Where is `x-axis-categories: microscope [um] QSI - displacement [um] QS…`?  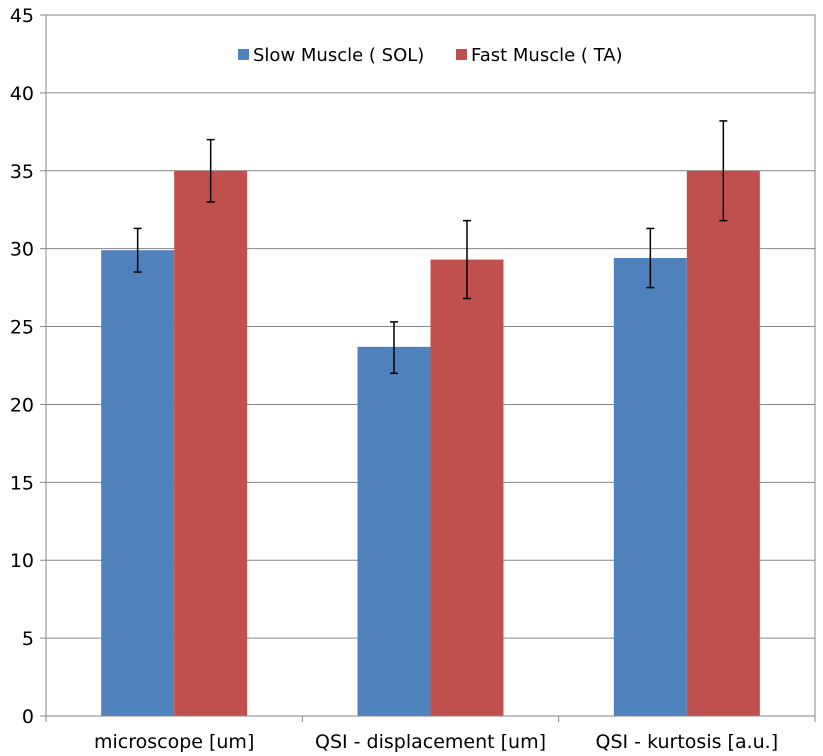 x-axis-categories: microscope [um] QSI - displacement [um] QS… is located at coordinates (436, 742).